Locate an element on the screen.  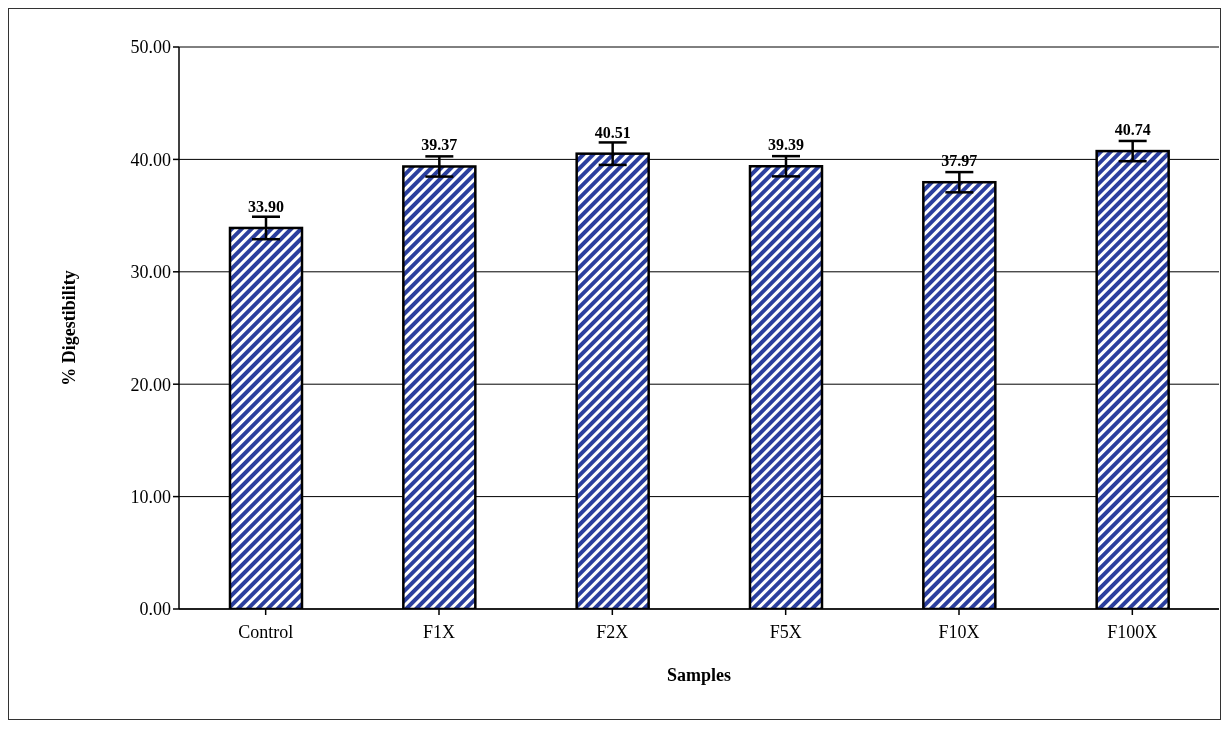
x-tick-label: F10X is located at coordinates (959, 631).